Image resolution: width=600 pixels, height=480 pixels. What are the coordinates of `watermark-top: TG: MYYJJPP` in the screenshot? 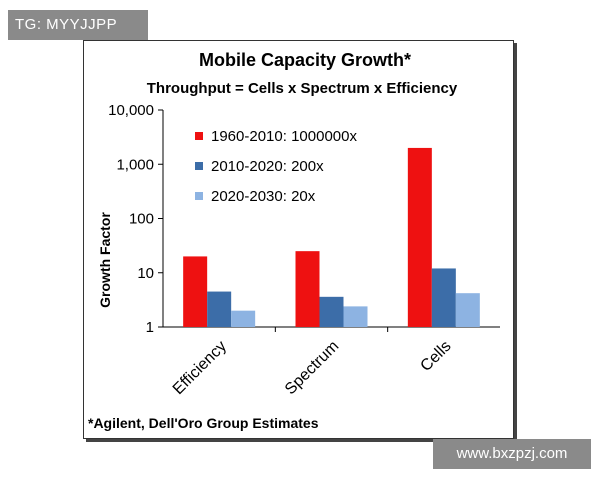 It's located at (78, 25).